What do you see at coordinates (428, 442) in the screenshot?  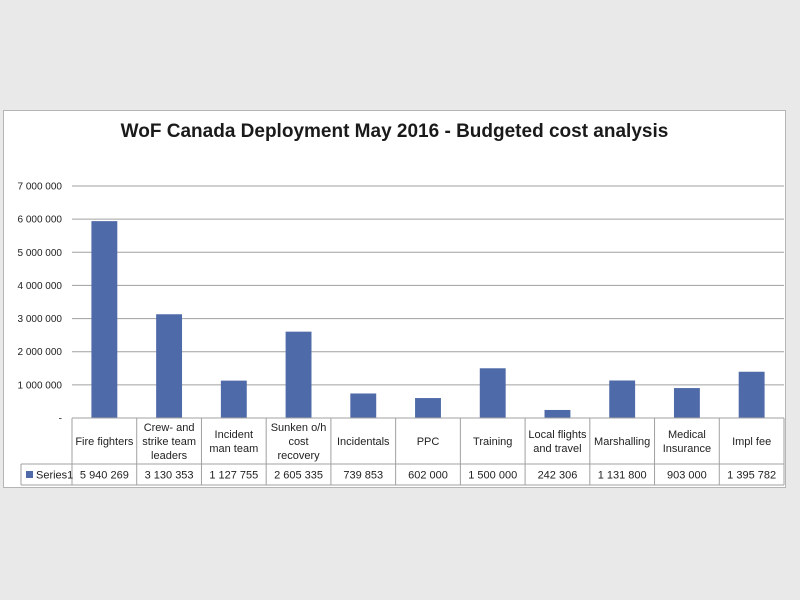 I see `category-label: PPC` at bounding box center [428, 442].